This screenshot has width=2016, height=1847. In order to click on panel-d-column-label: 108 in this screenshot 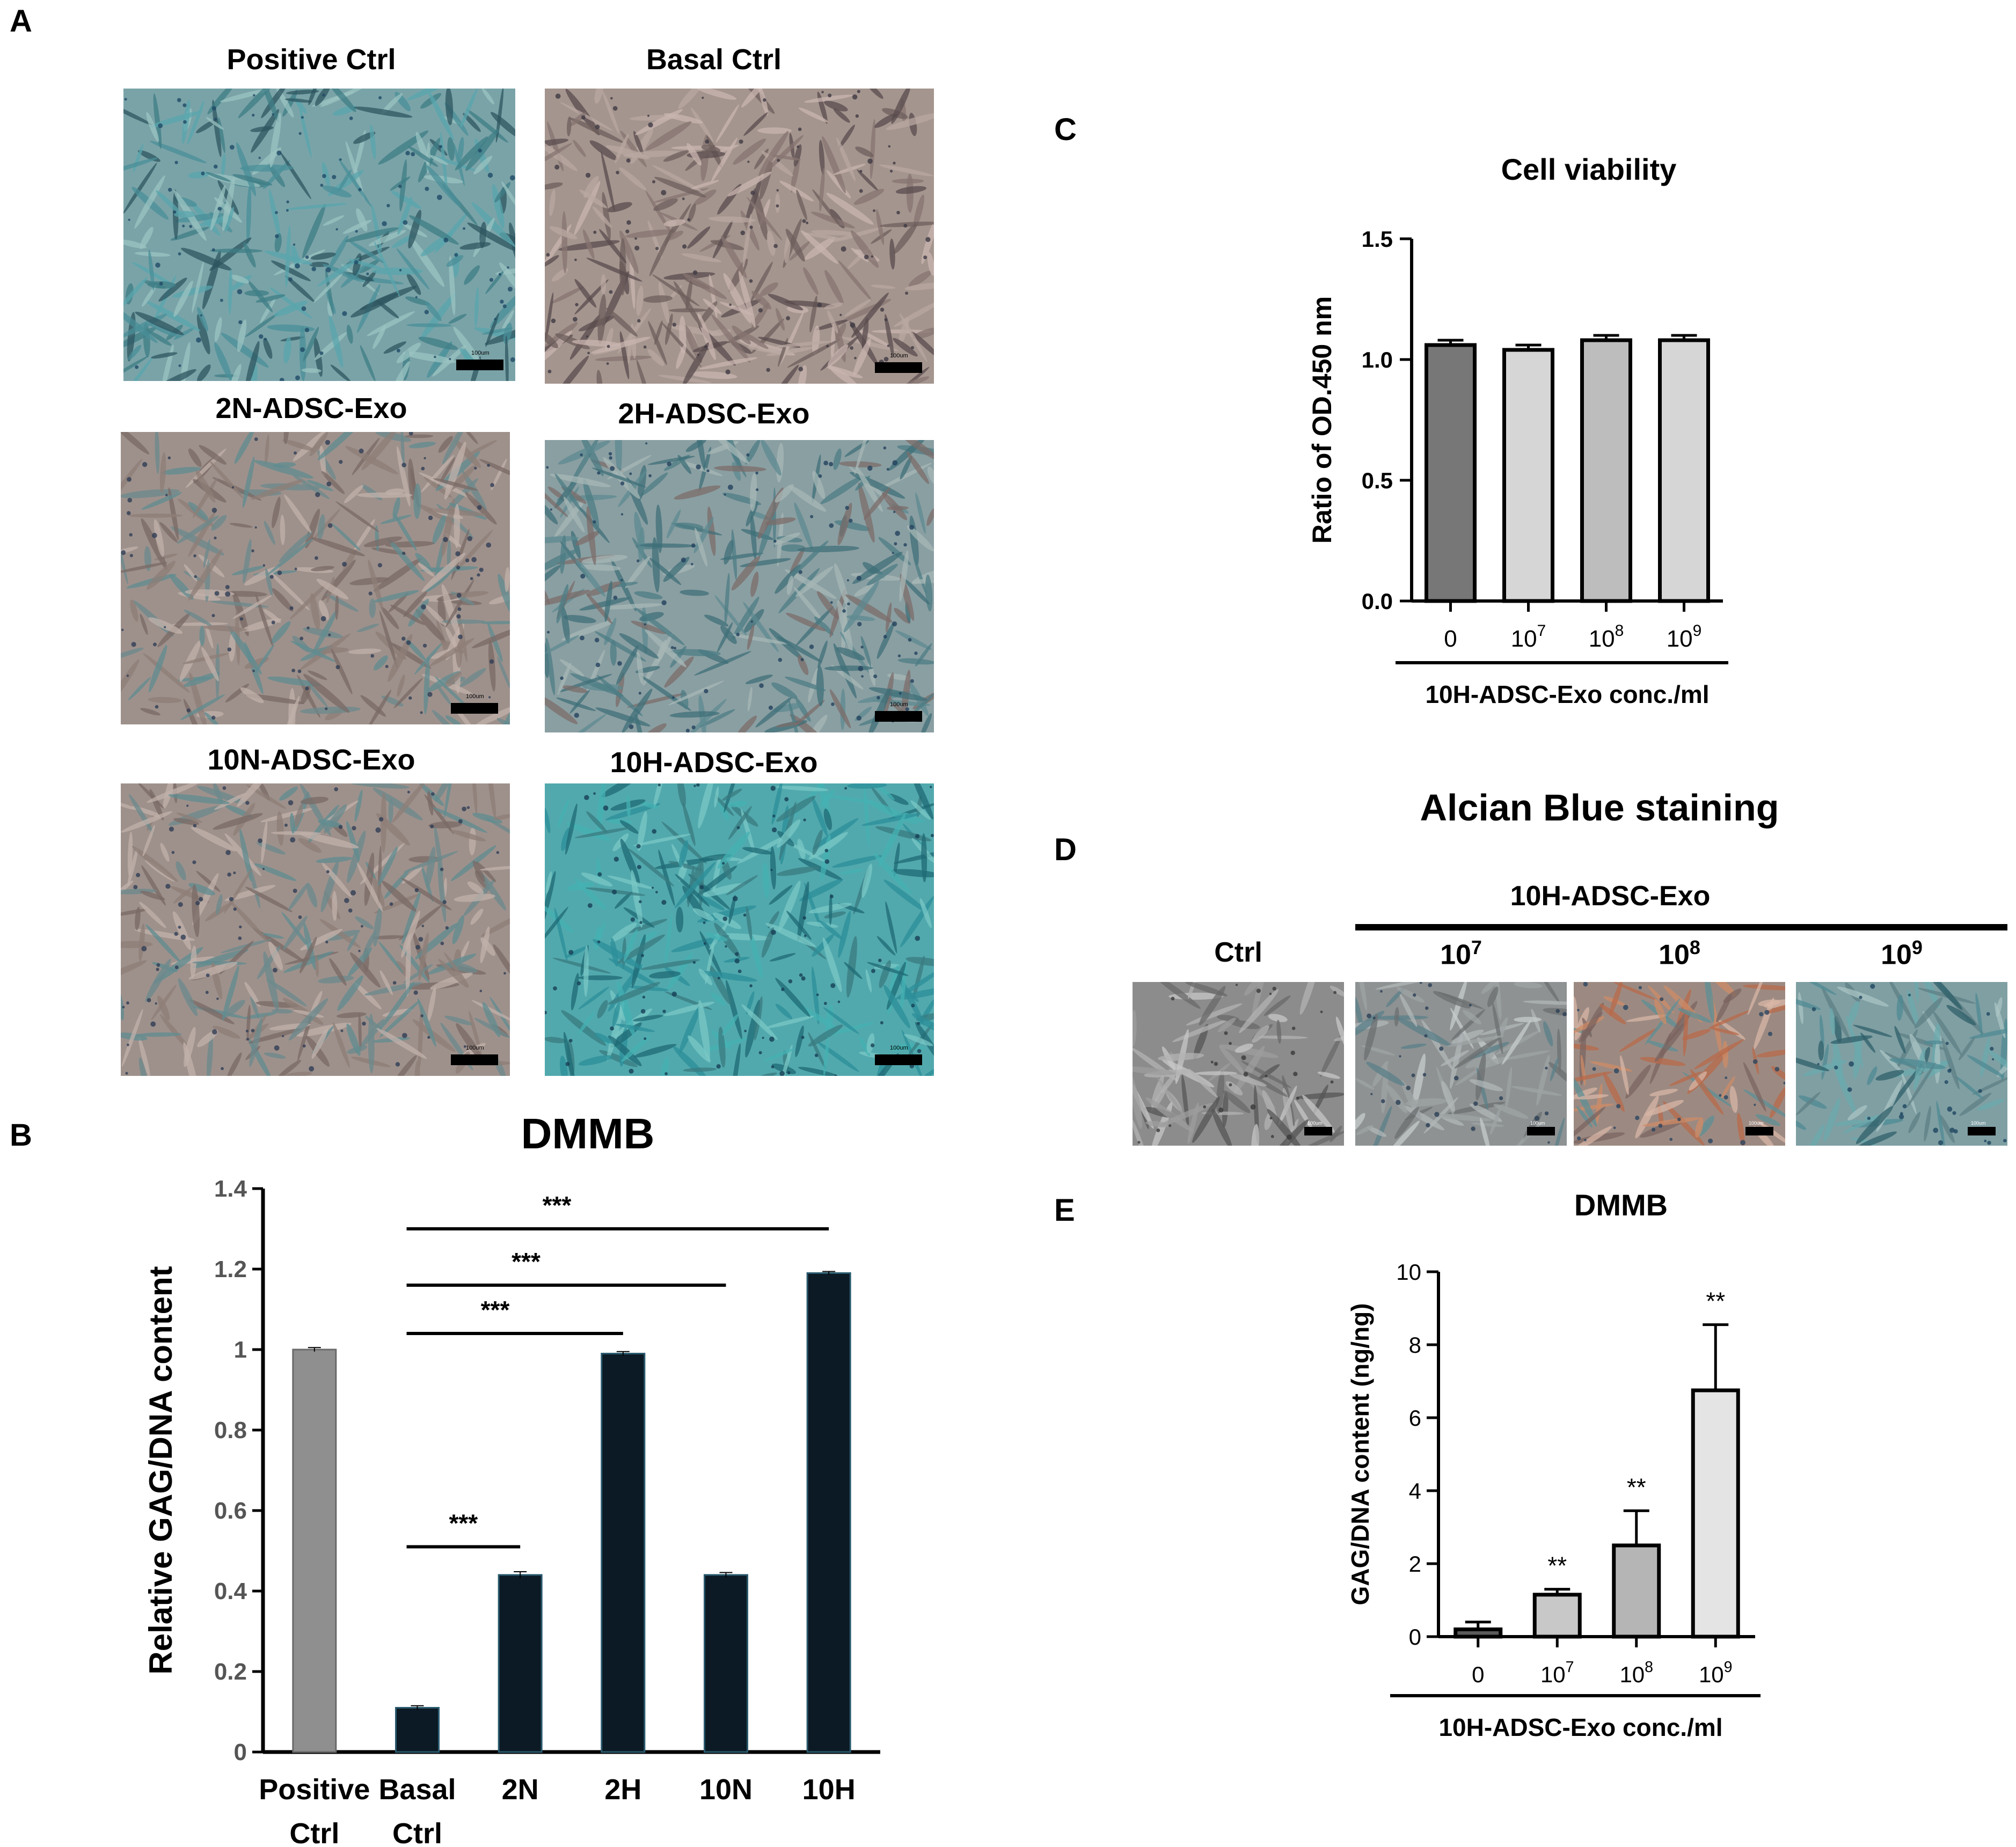, I will do `click(1679, 953)`.